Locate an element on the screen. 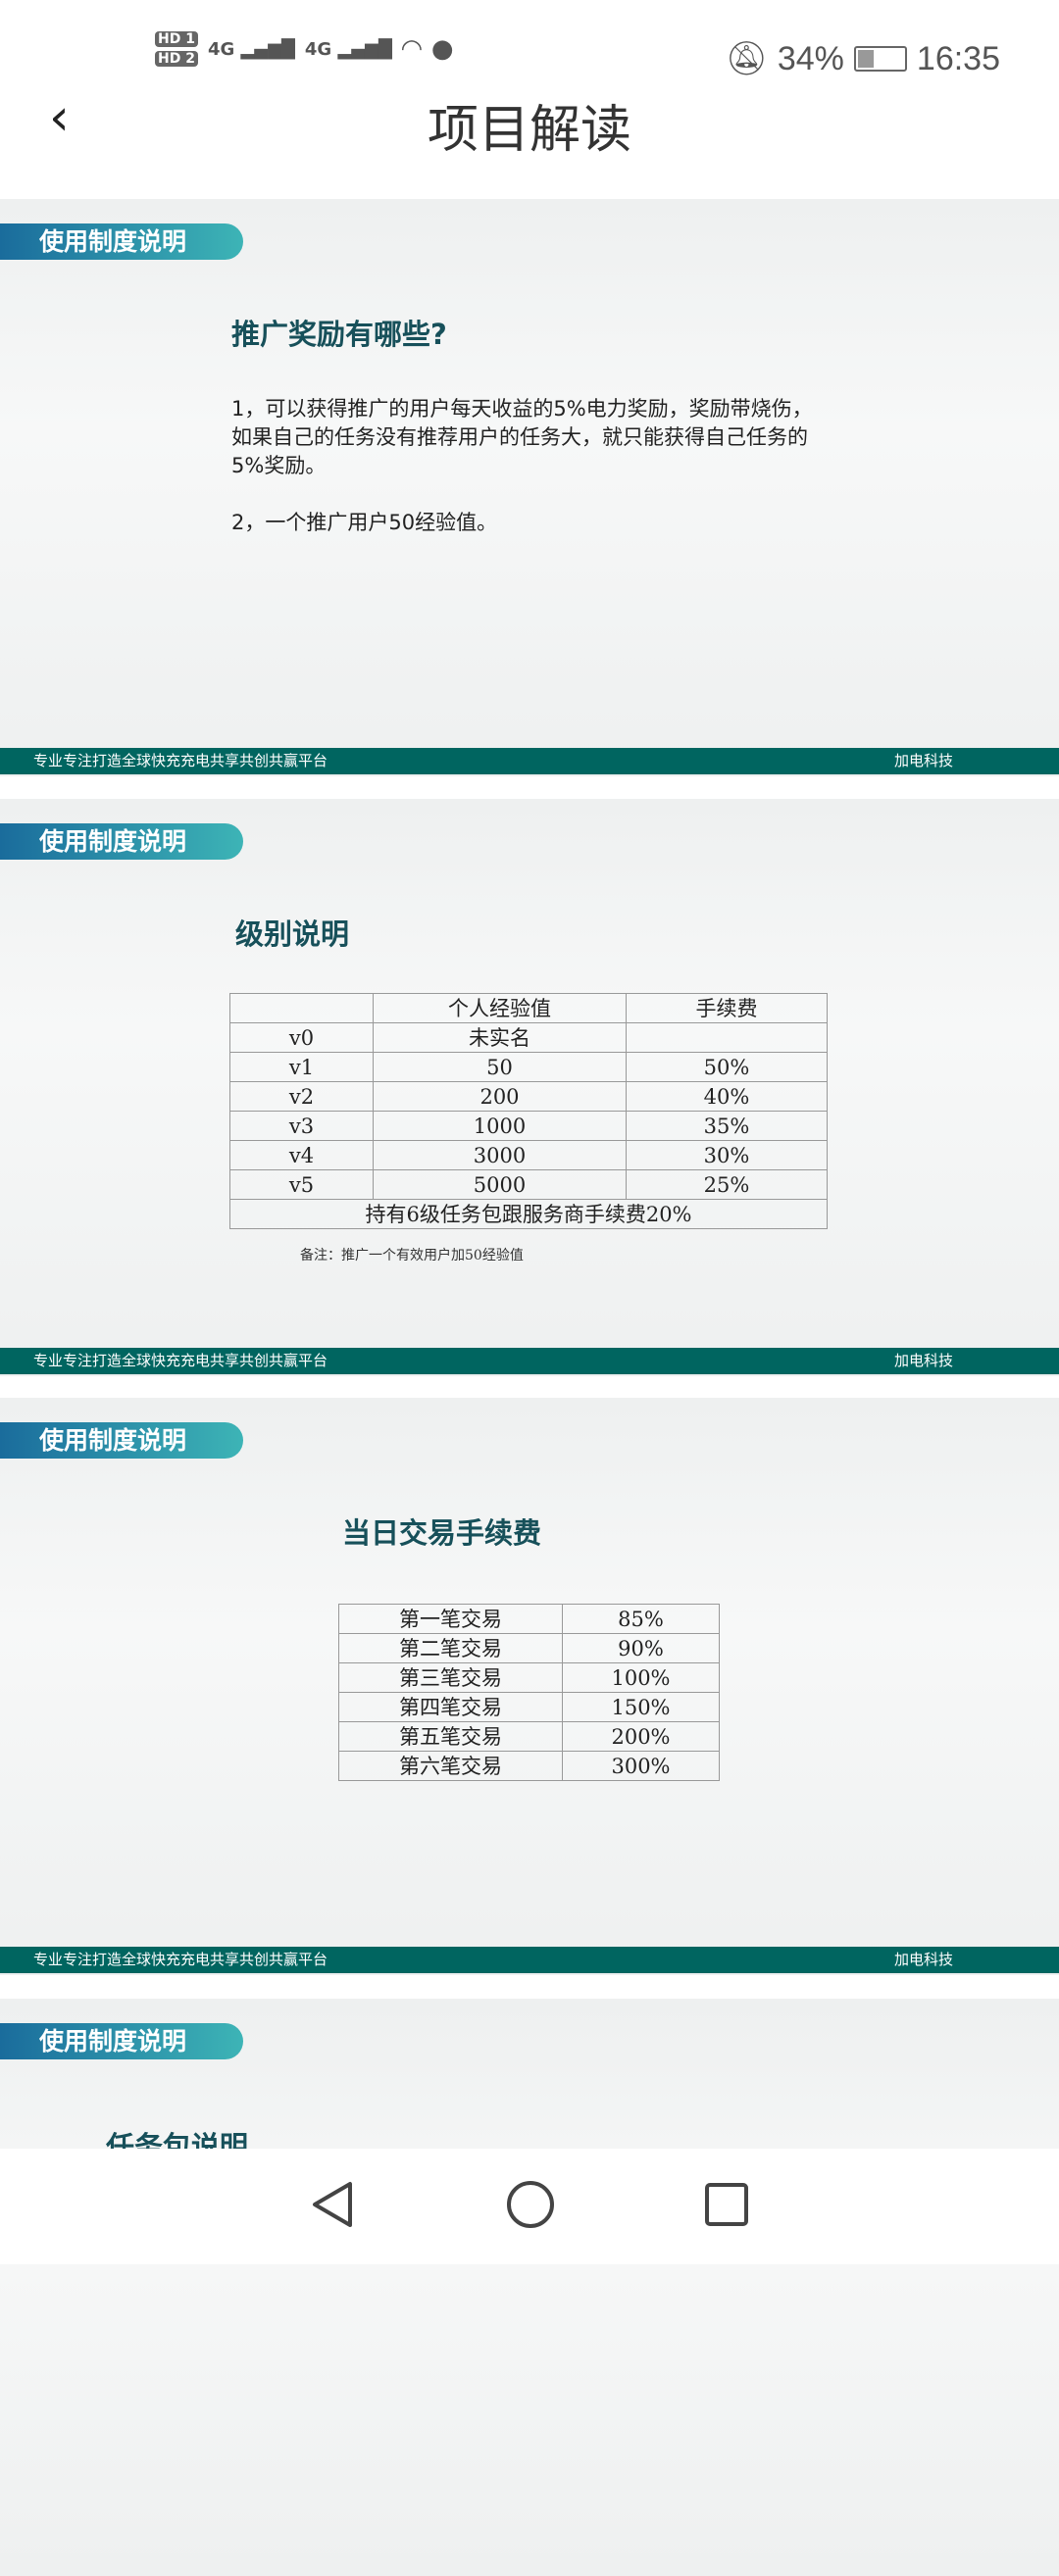 Image resolution: width=1059 pixels, height=2576 pixels. table-row: v5 5000 25% is located at coordinates (528, 1184).